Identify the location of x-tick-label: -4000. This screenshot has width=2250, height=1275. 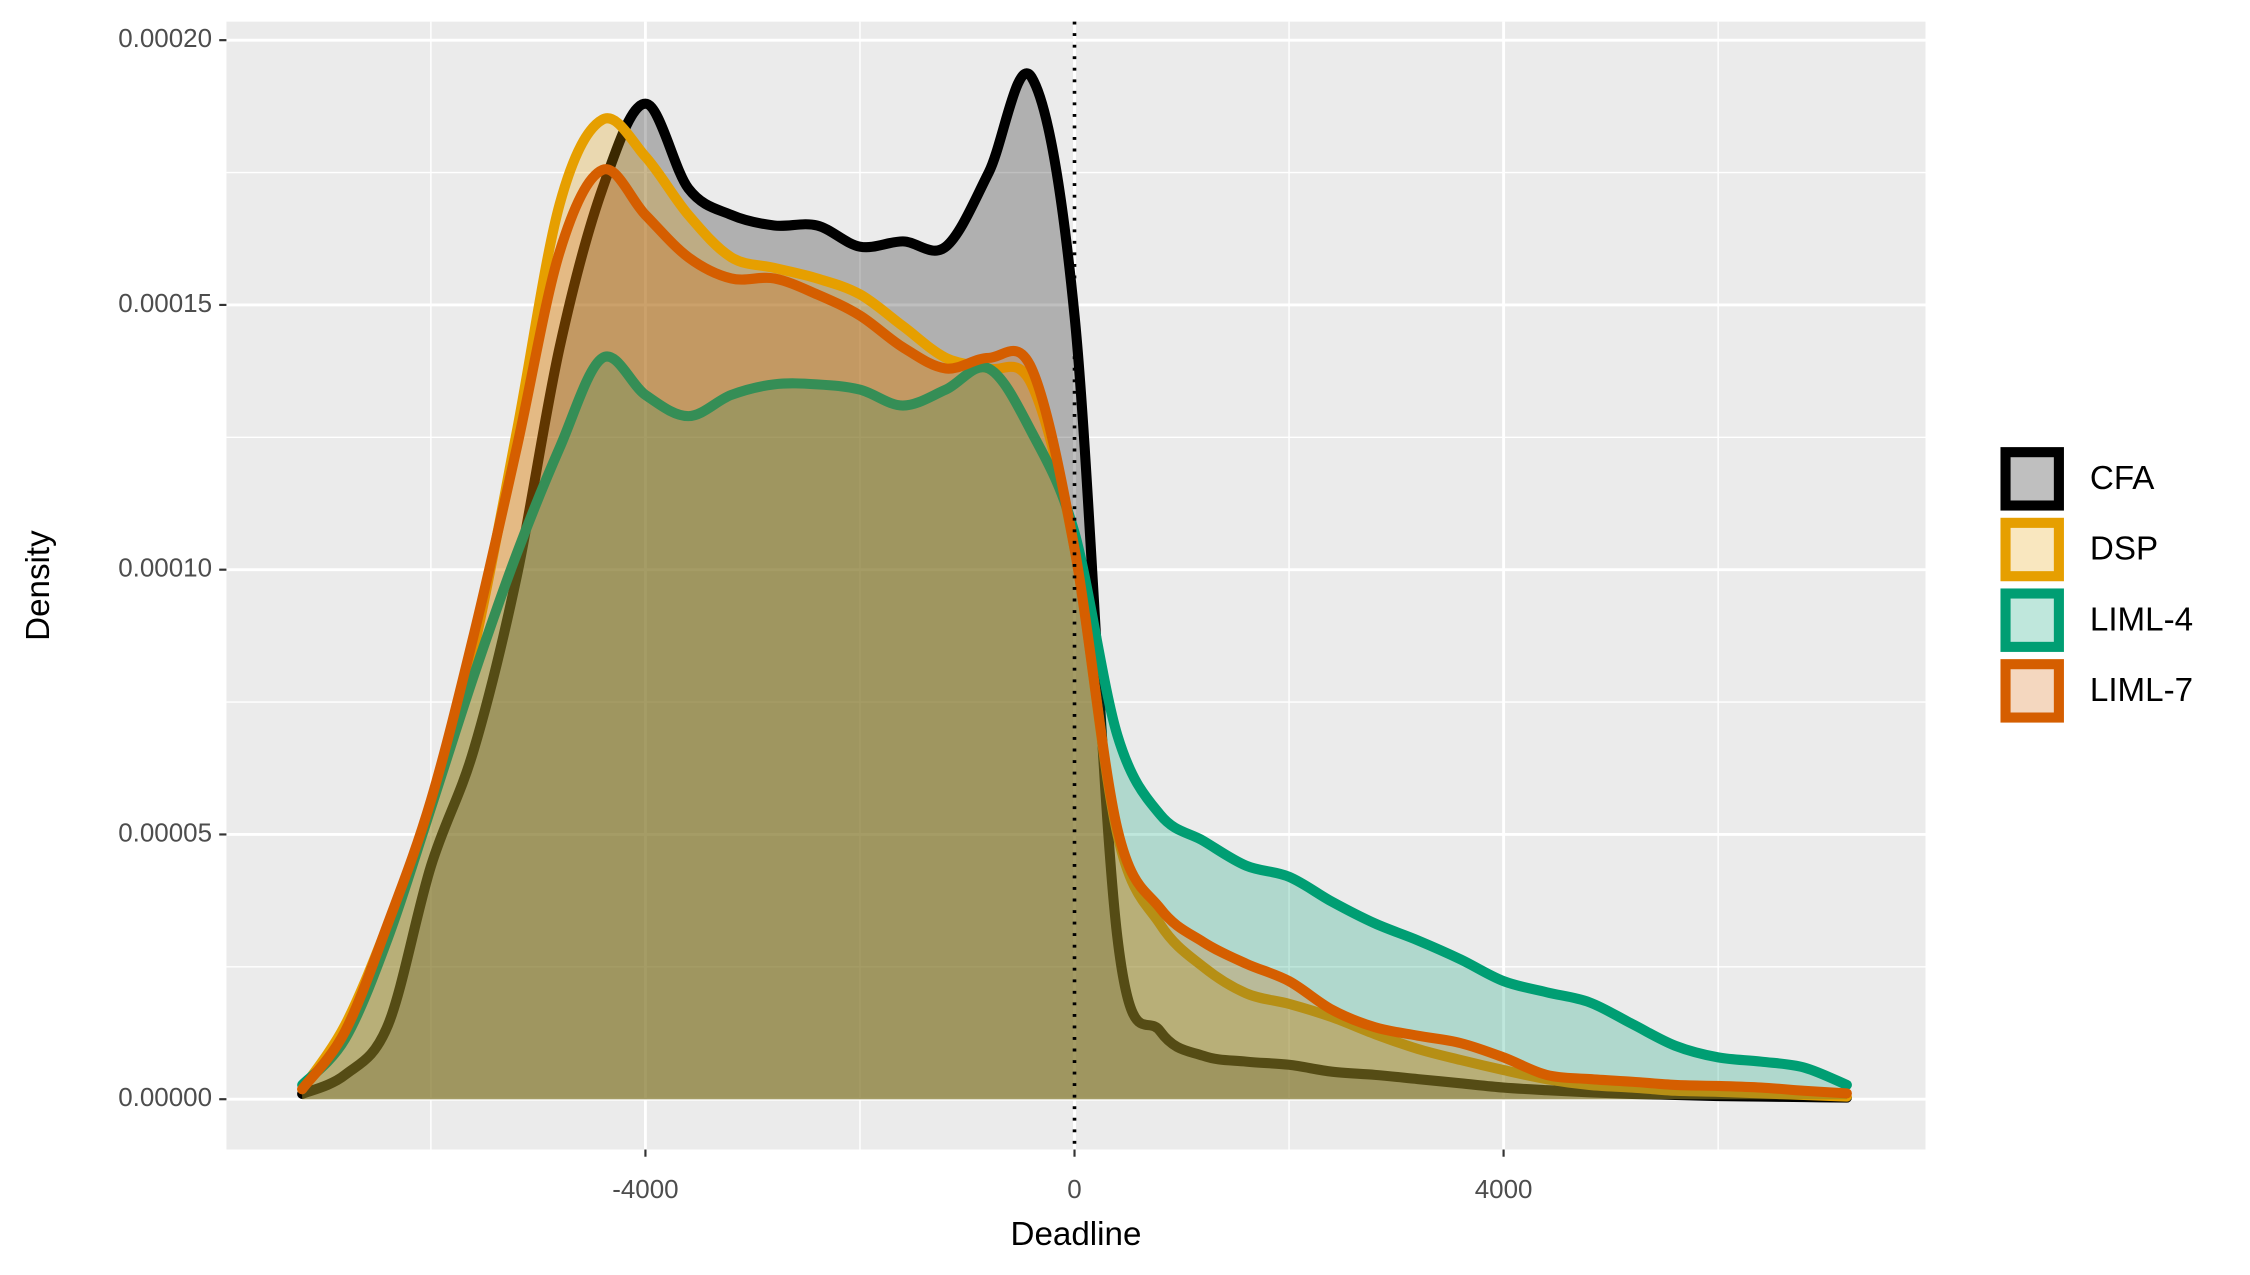
(645, 1189).